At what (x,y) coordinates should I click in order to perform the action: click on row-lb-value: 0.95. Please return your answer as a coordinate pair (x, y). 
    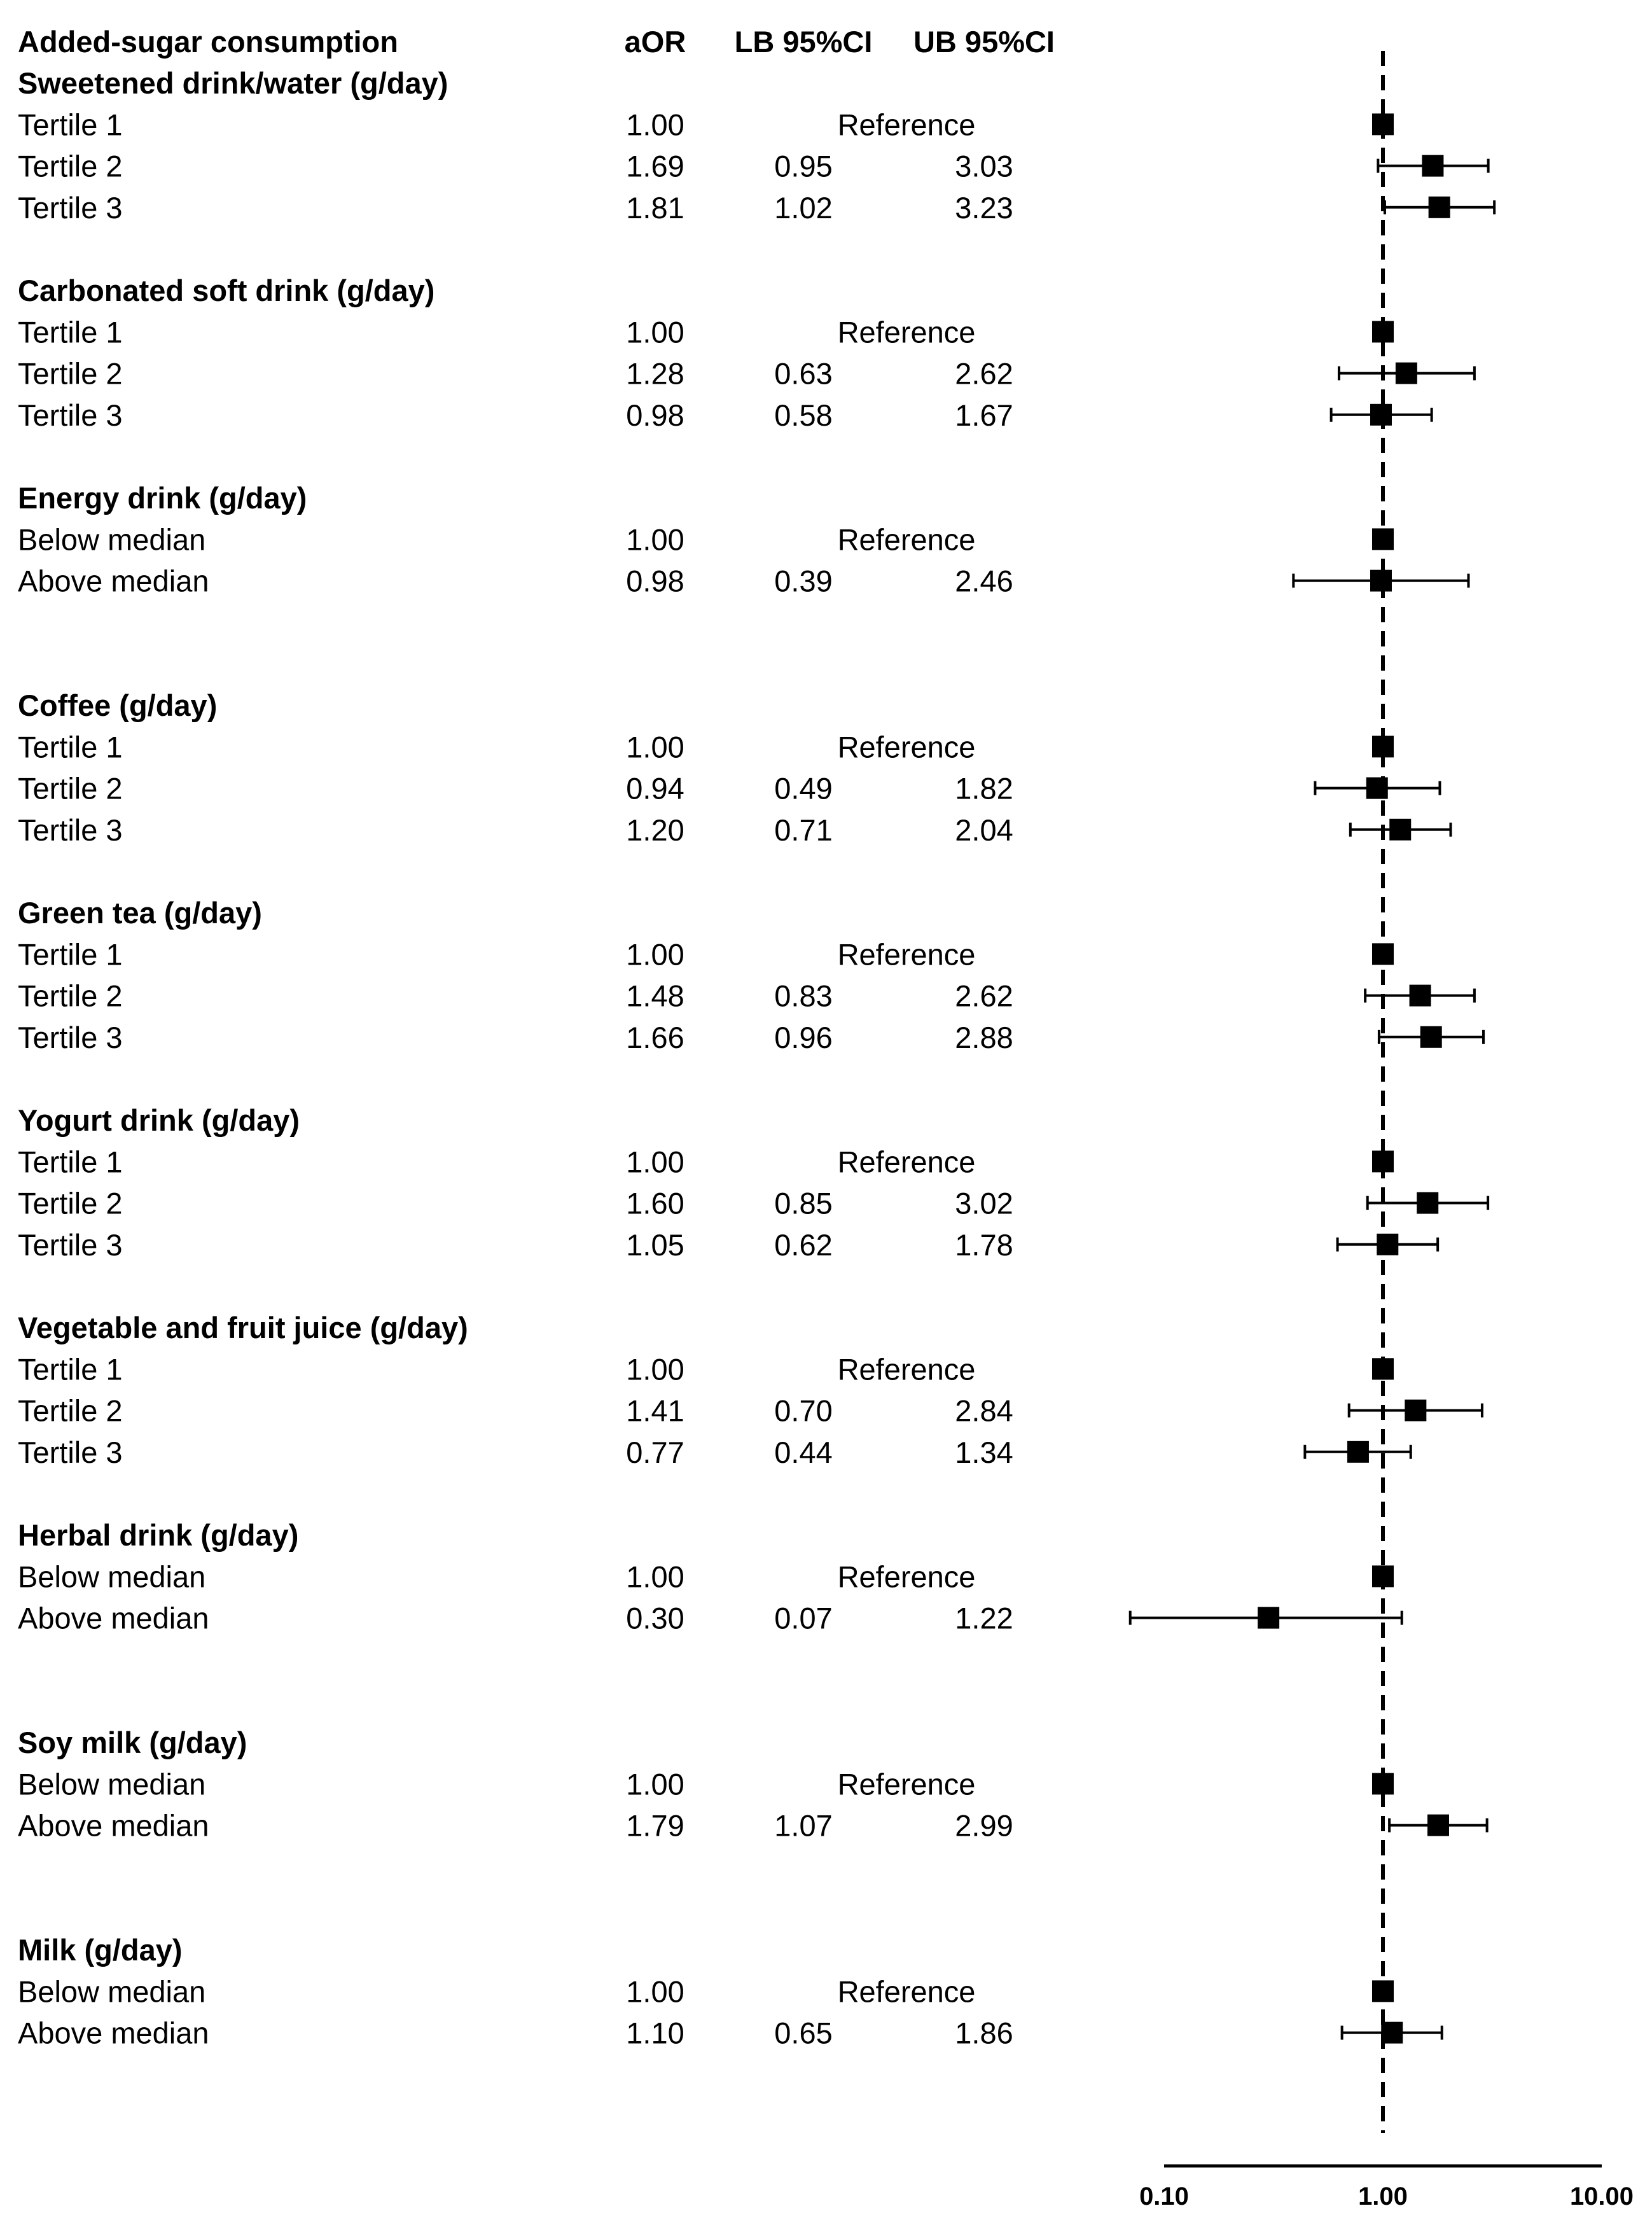
    Looking at the image, I should click on (803, 166).